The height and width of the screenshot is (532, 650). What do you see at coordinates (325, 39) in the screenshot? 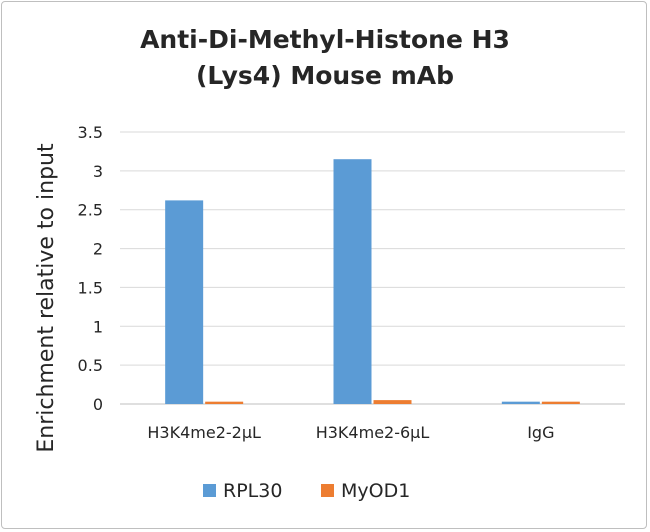
I see `chart-title-line: Anti-Di-Methyl-Histone H3` at bounding box center [325, 39].